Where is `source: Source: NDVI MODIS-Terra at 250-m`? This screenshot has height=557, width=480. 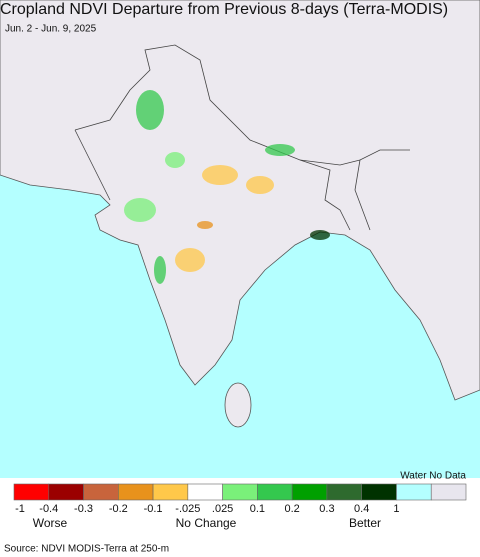
source: Source: NDVI MODIS-Terra at 250-m is located at coordinates (86, 549).